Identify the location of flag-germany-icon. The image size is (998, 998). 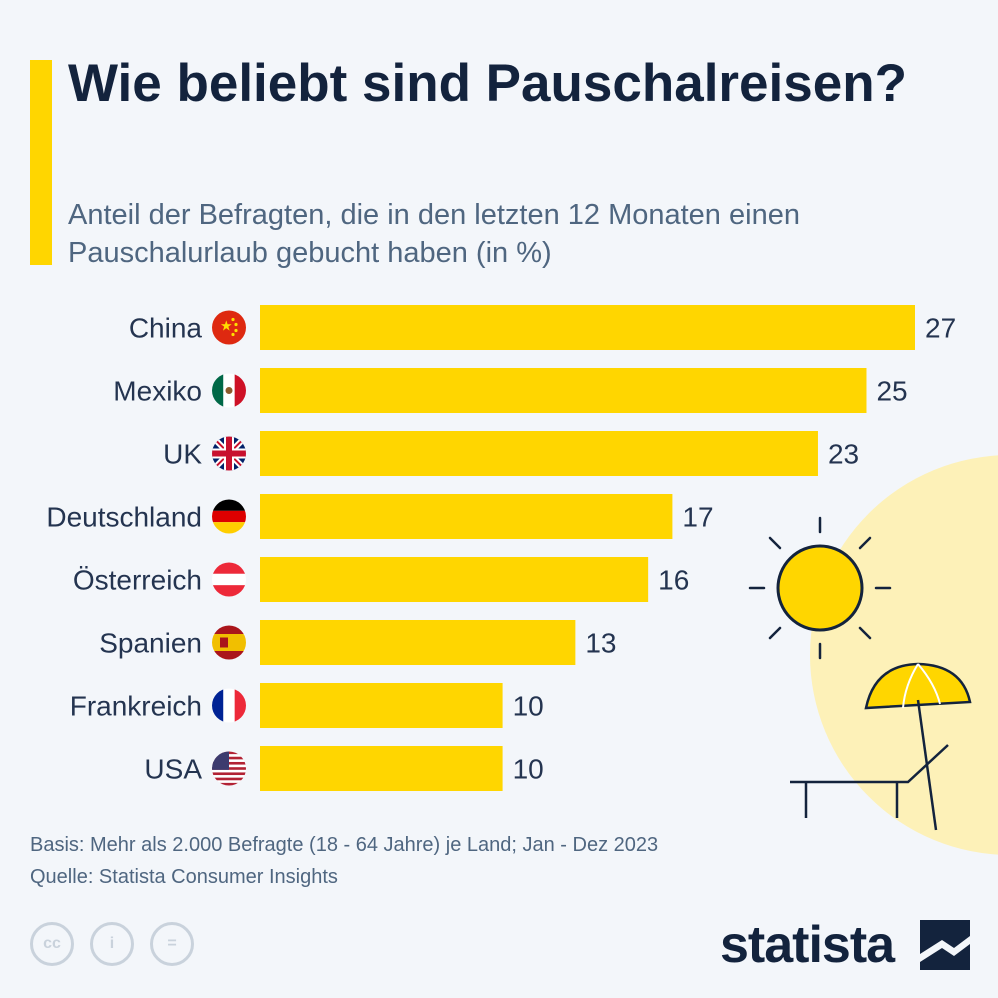
(229, 516).